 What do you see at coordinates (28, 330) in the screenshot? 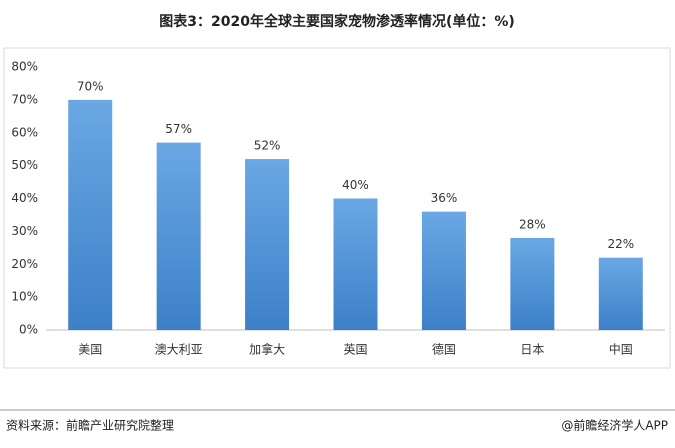
I see `y-tick-label: 0%` at bounding box center [28, 330].